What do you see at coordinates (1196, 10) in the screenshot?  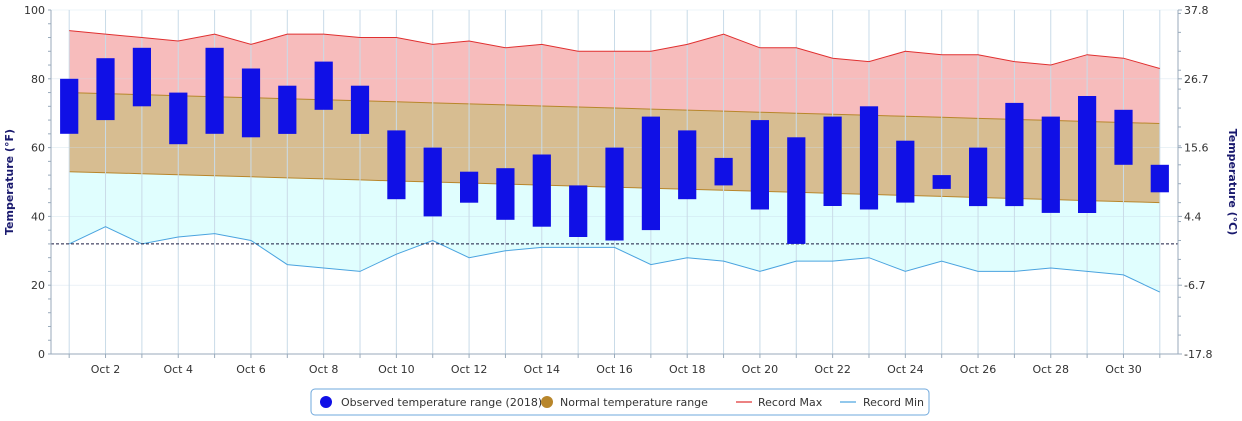 I see `y2-tick-label: 37.8` at bounding box center [1196, 10].